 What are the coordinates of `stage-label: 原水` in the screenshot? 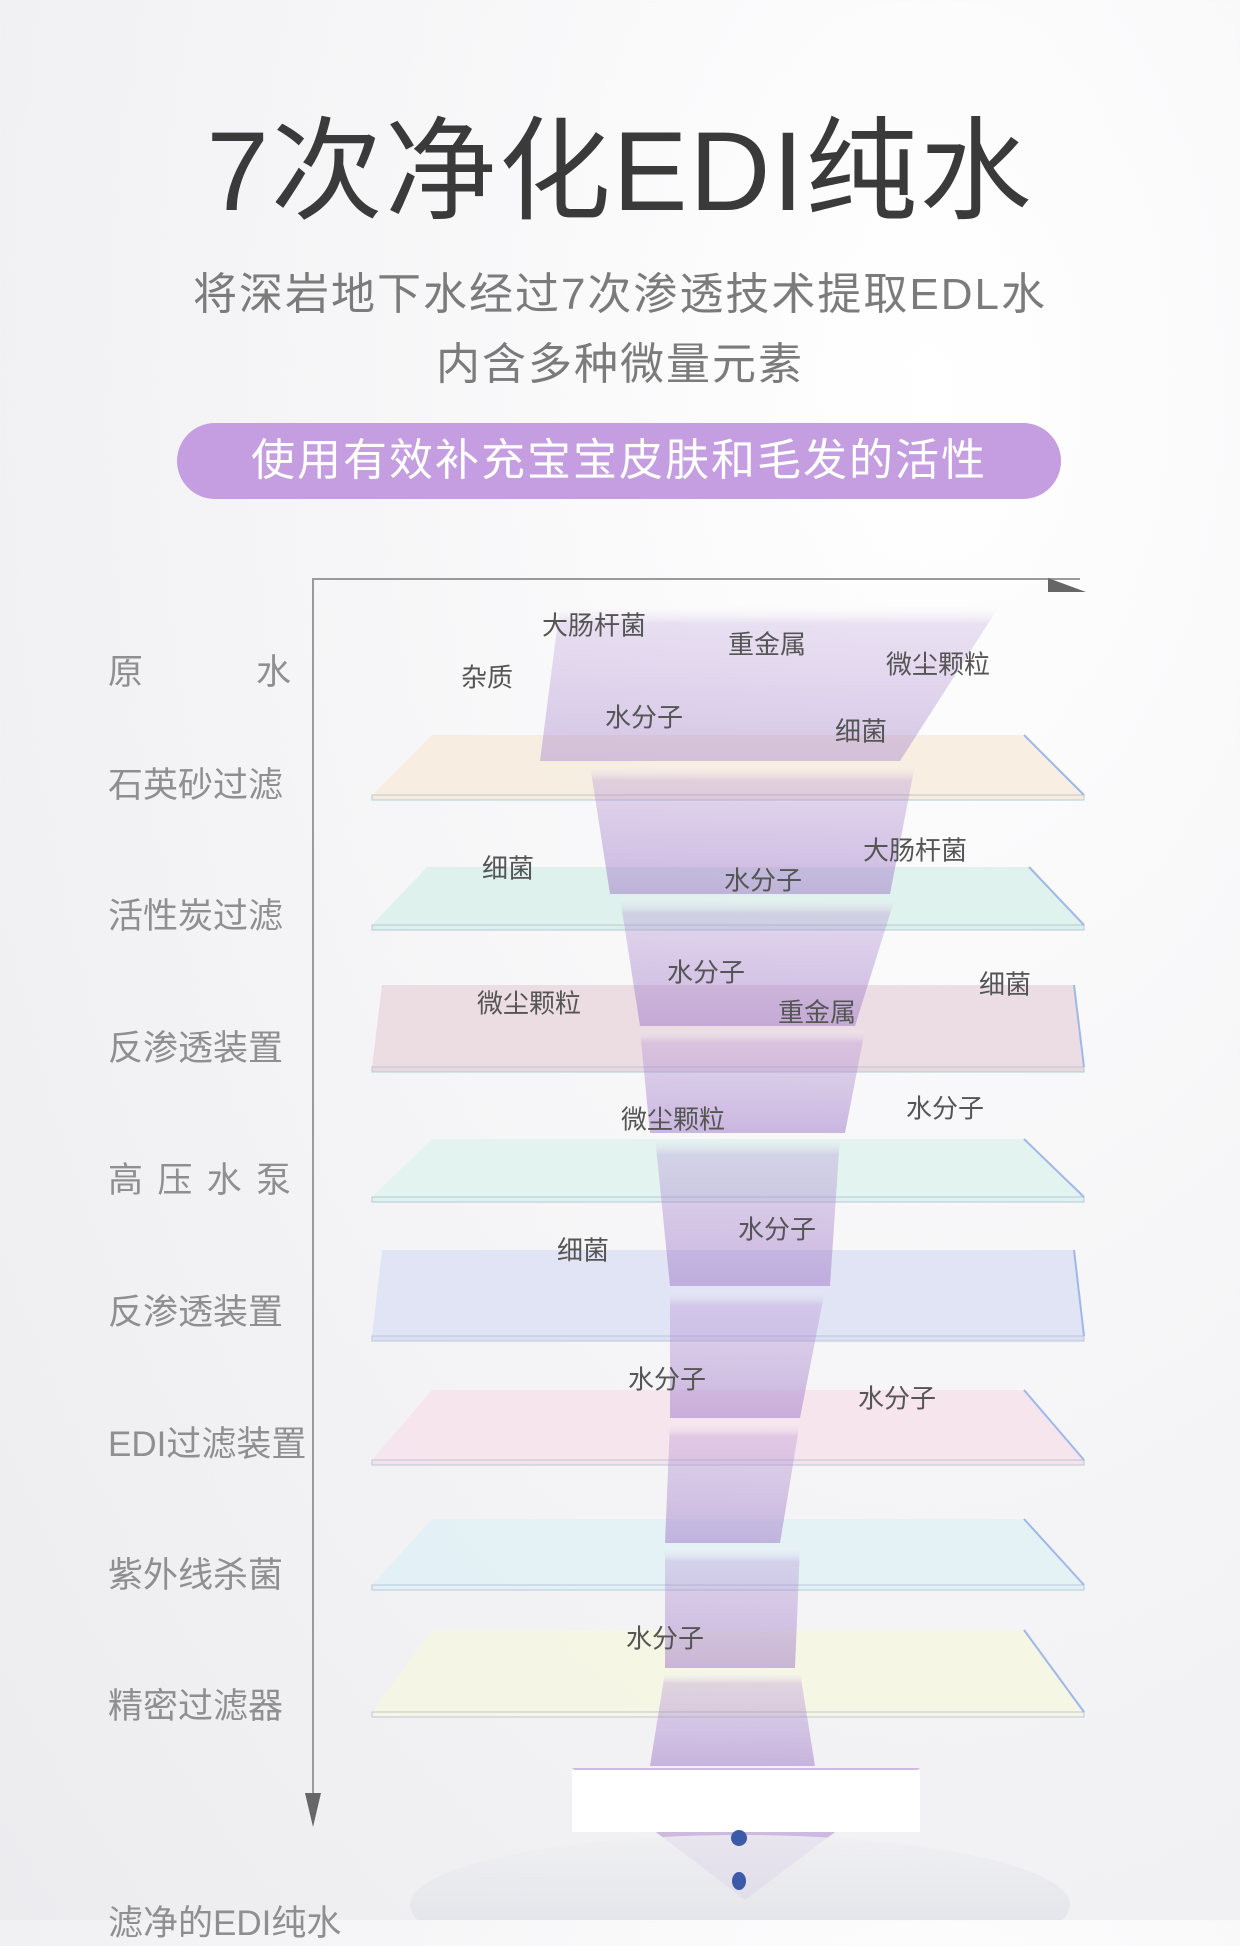 It's located at (199, 672).